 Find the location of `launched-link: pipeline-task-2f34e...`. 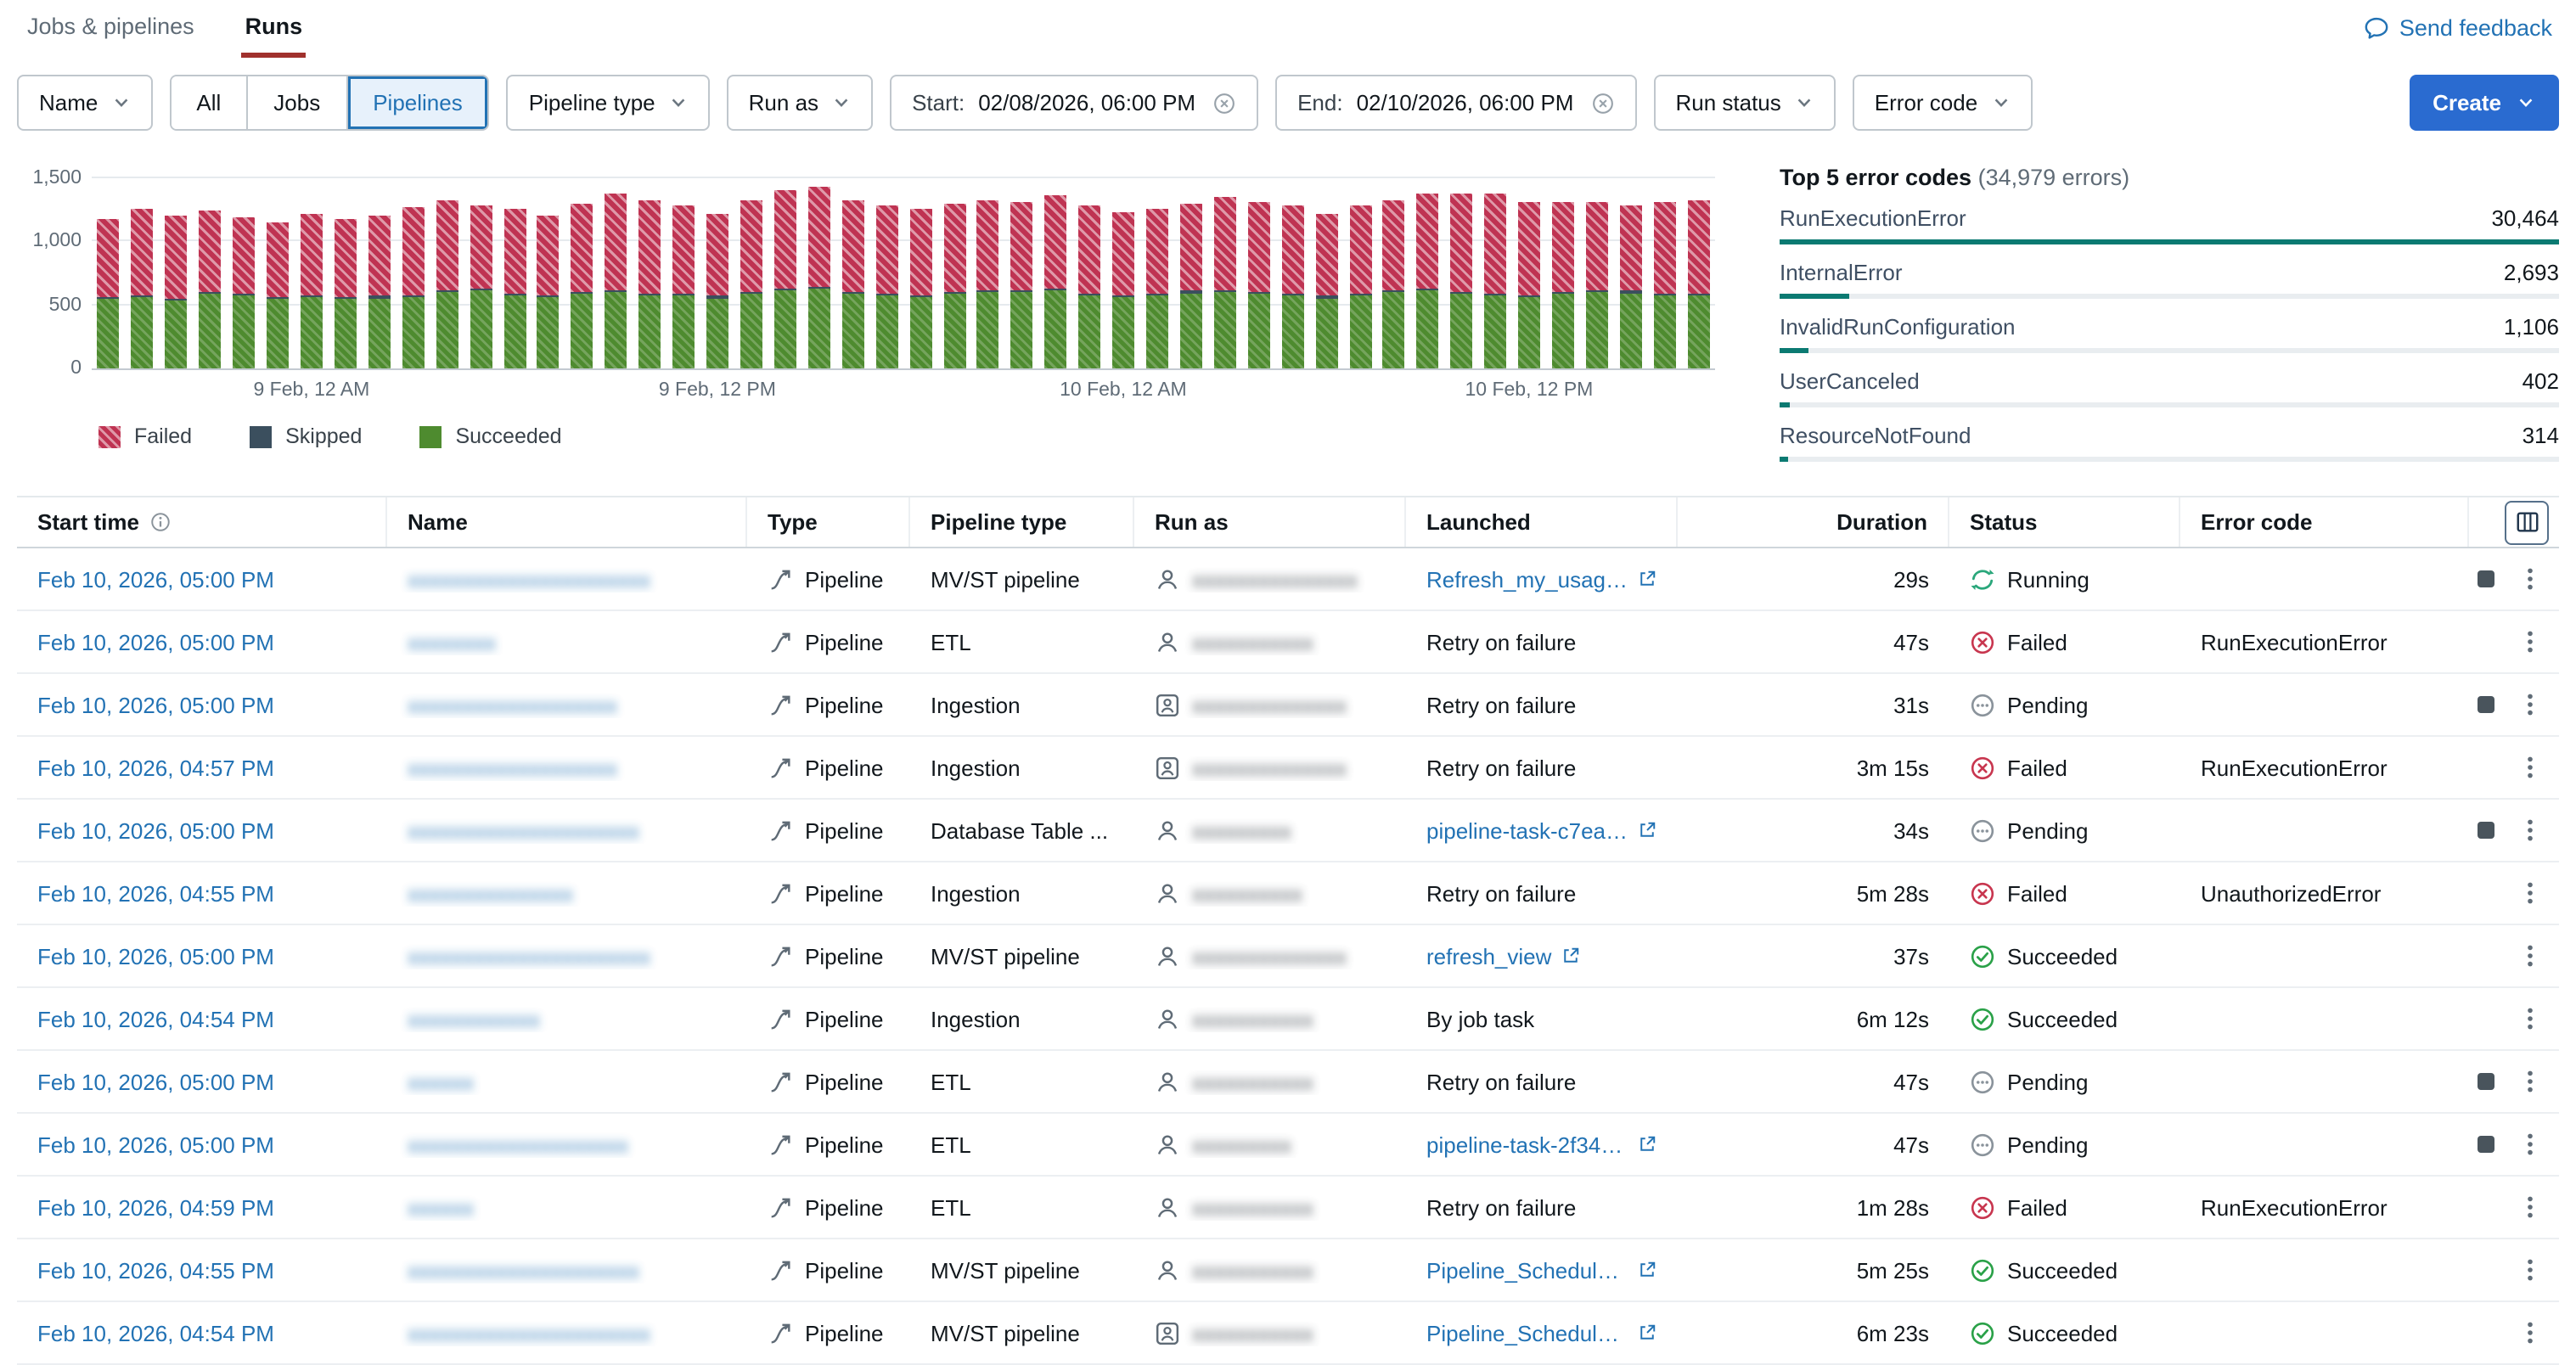

launched-link: pipeline-task-2f34e... is located at coordinates (1541, 1144).